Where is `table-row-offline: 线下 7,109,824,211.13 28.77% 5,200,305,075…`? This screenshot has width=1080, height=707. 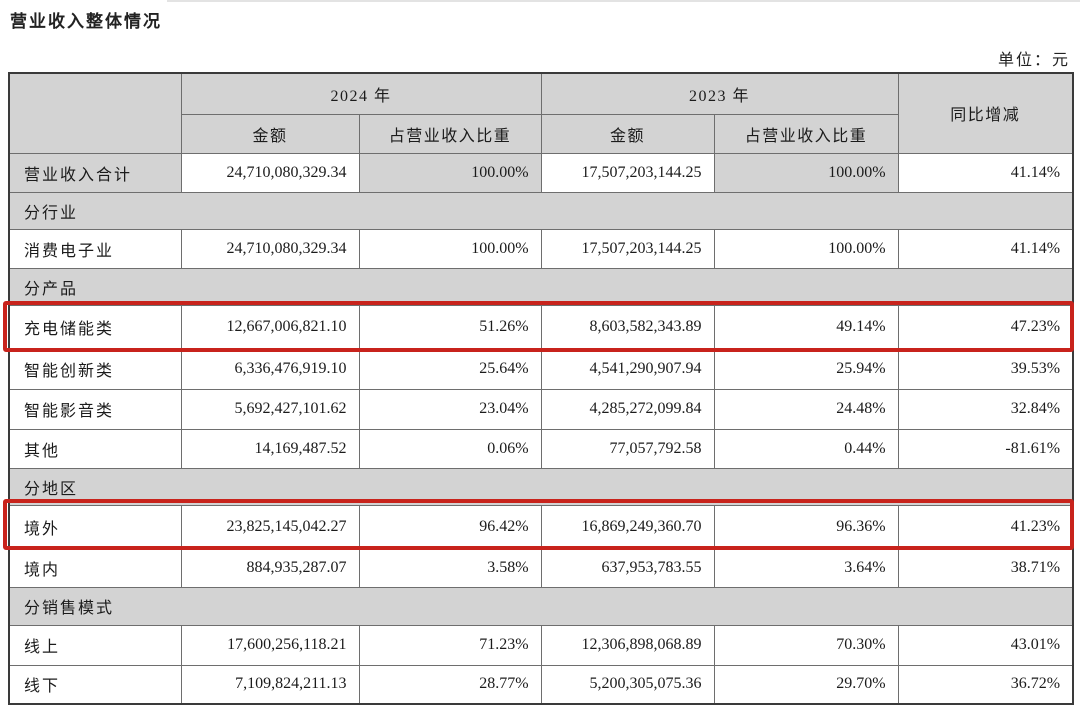
table-row-offline: 线下 7,109,824,211.13 28.77% 5,200,305,075… is located at coordinates (541, 684).